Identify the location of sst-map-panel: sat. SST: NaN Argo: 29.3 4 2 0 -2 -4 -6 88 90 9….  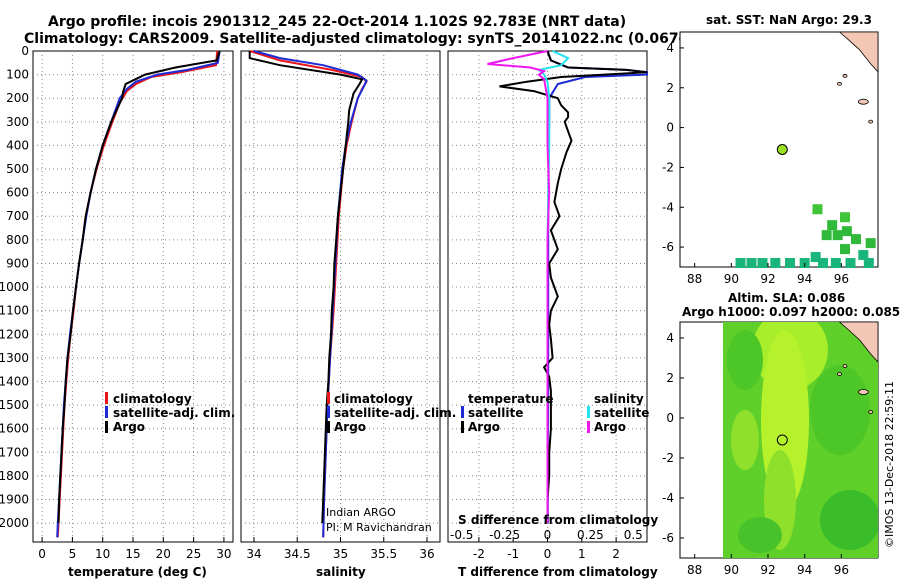
(770, 149).